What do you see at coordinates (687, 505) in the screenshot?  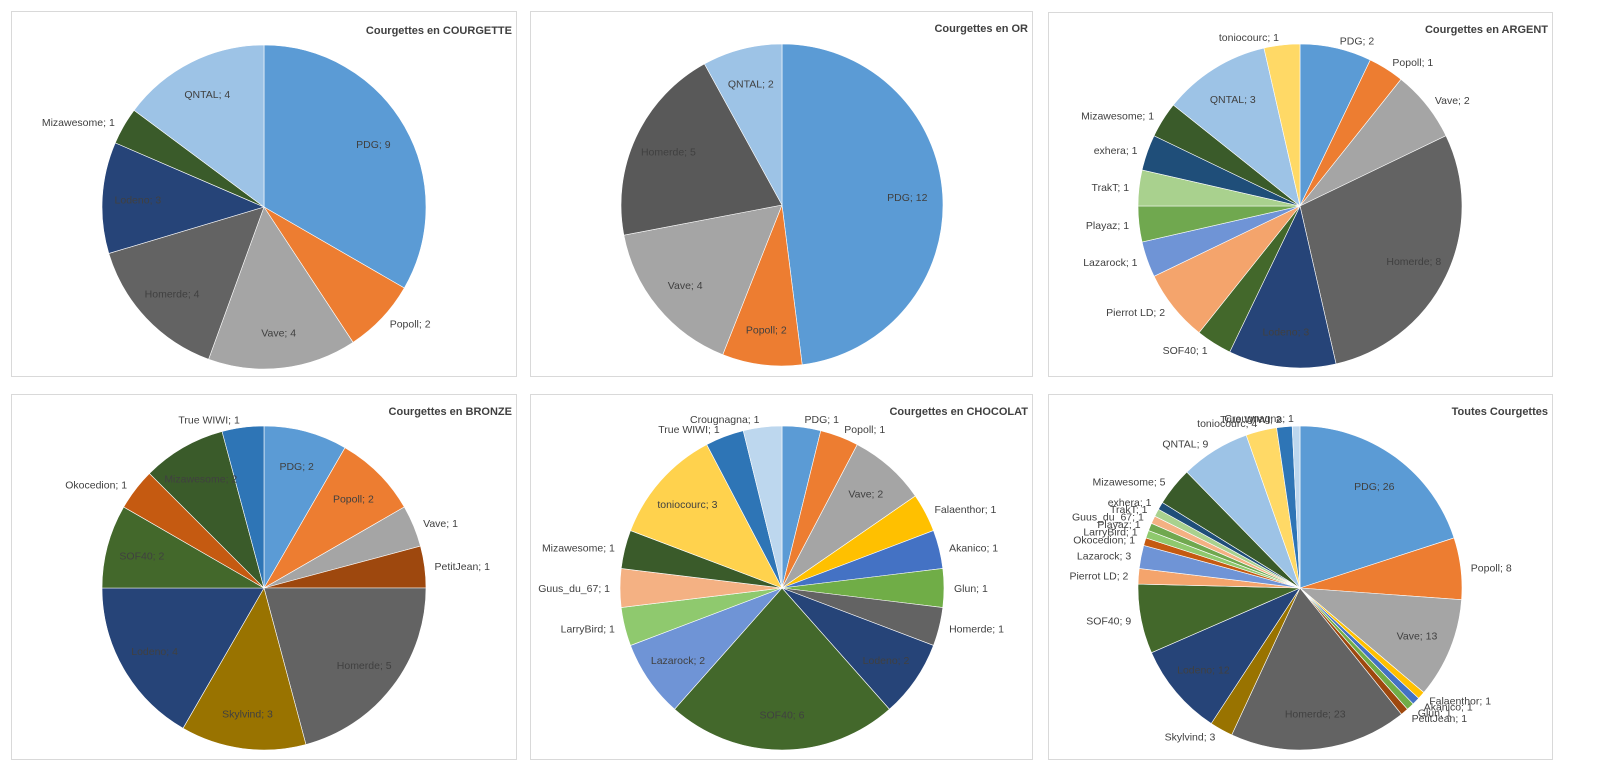 I see `data-label: toniocourc; 3` at bounding box center [687, 505].